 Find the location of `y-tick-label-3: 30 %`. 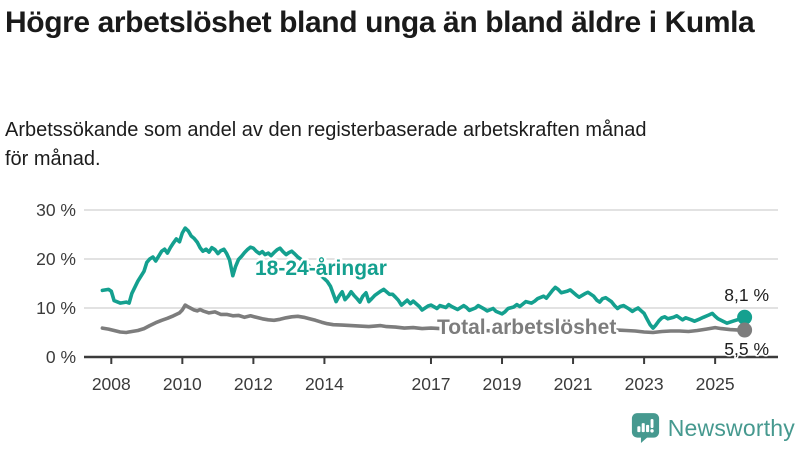

y-tick-label-3: 30 % is located at coordinates (56, 210).